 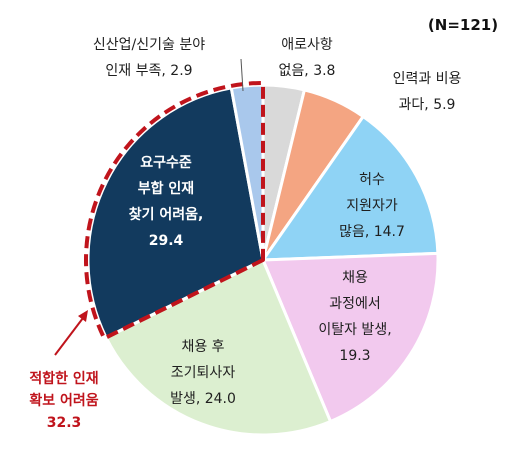 I want to click on sample-size-note: (N=121), so click(x=463, y=25).